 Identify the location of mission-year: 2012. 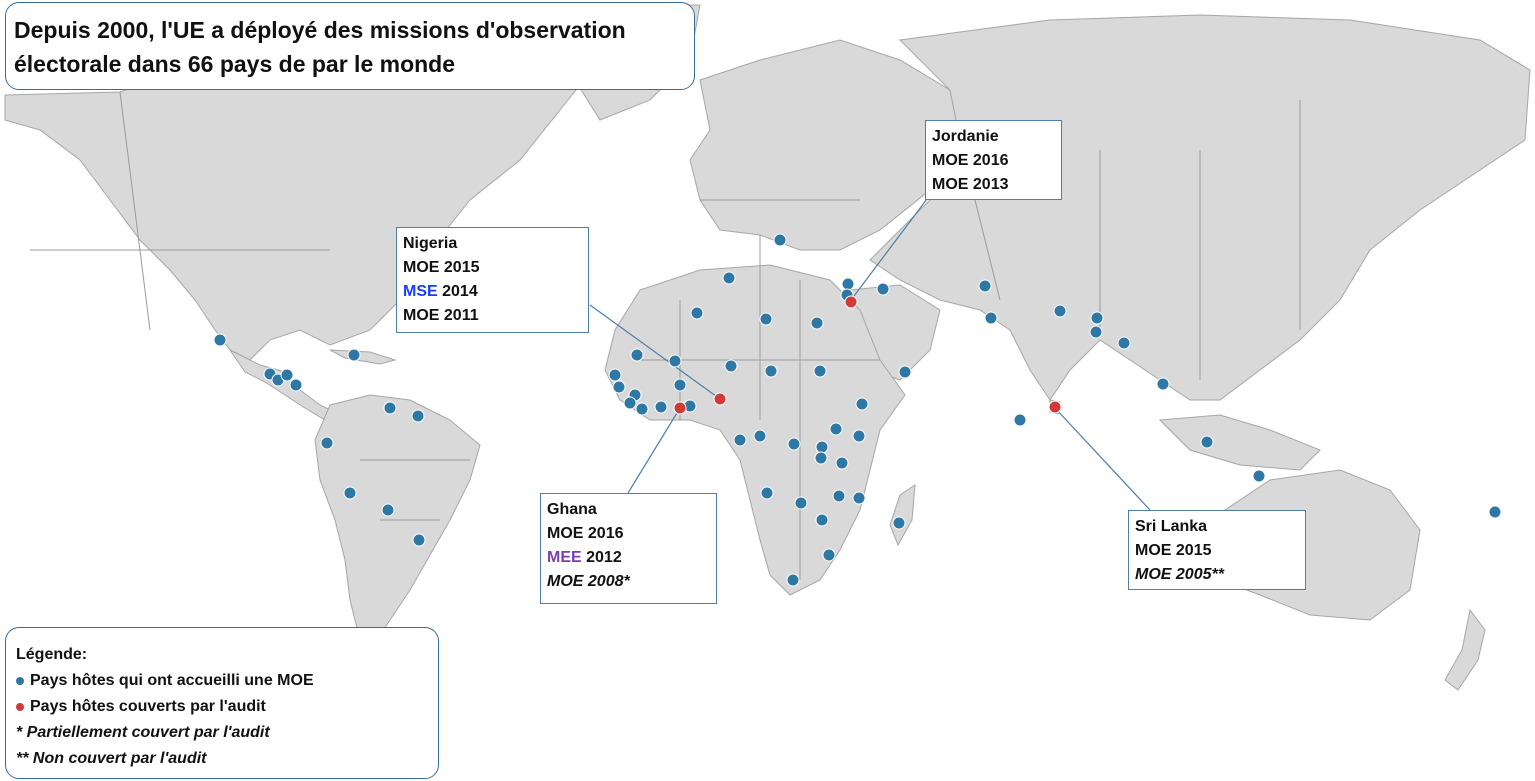
(601, 557).